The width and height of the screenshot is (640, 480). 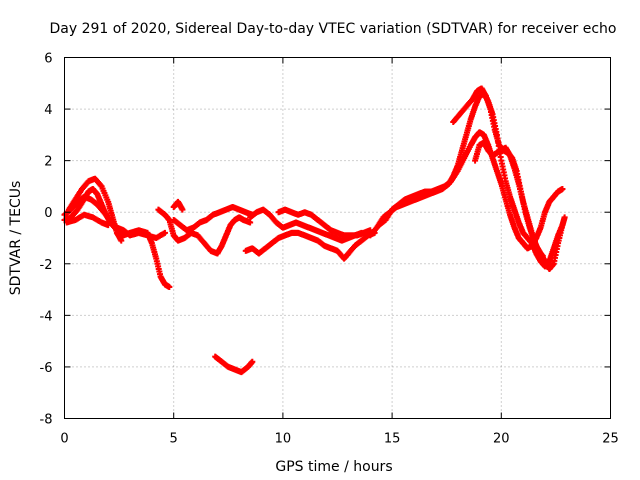 I want to click on y-tick-label: -2, so click(x=46, y=265).